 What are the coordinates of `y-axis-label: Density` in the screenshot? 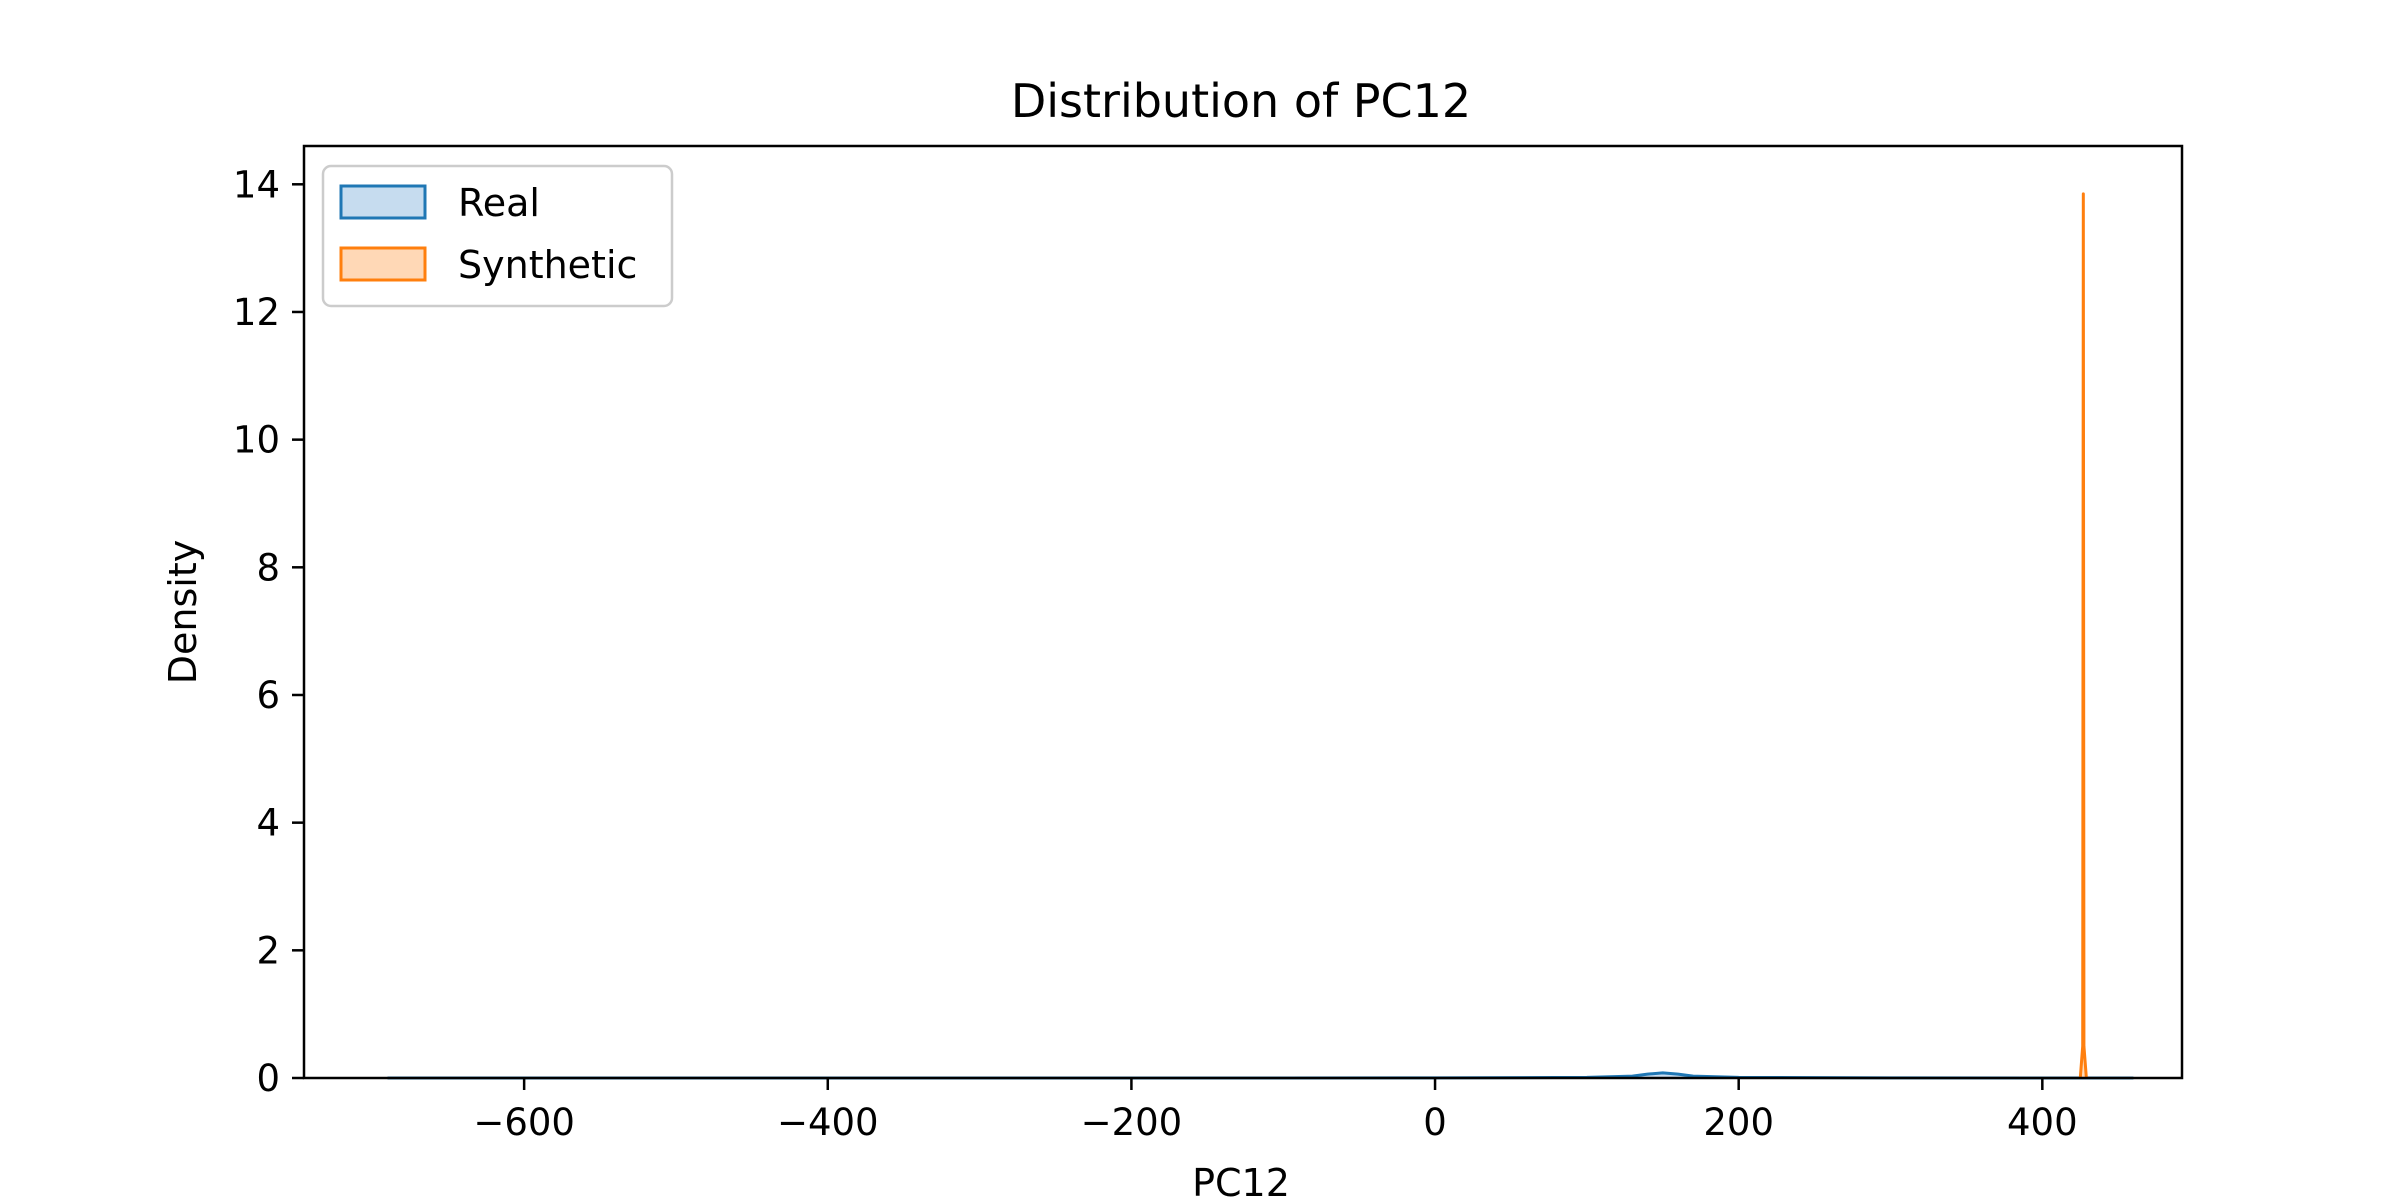 It's located at (183, 612).